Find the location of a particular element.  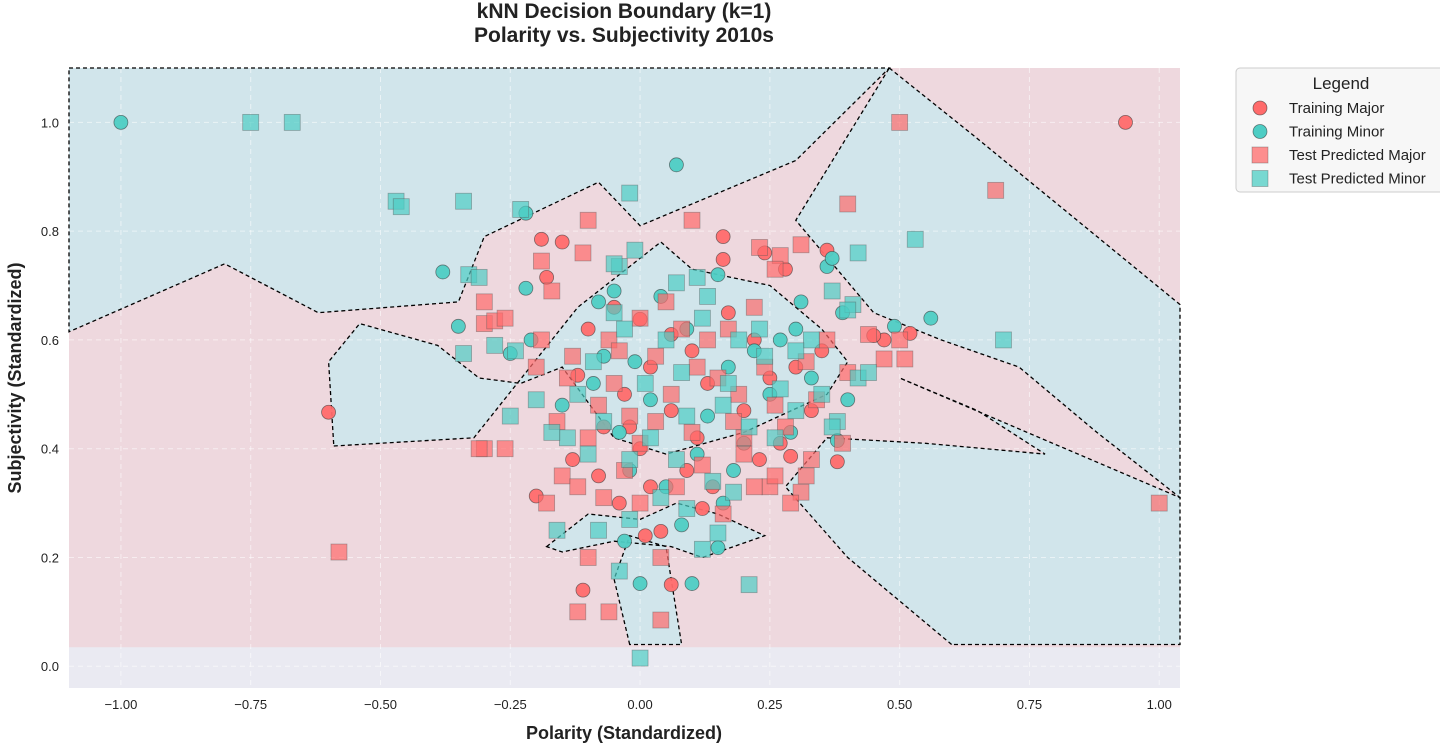

legend-marker-training-minor is located at coordinates (1260, 131).